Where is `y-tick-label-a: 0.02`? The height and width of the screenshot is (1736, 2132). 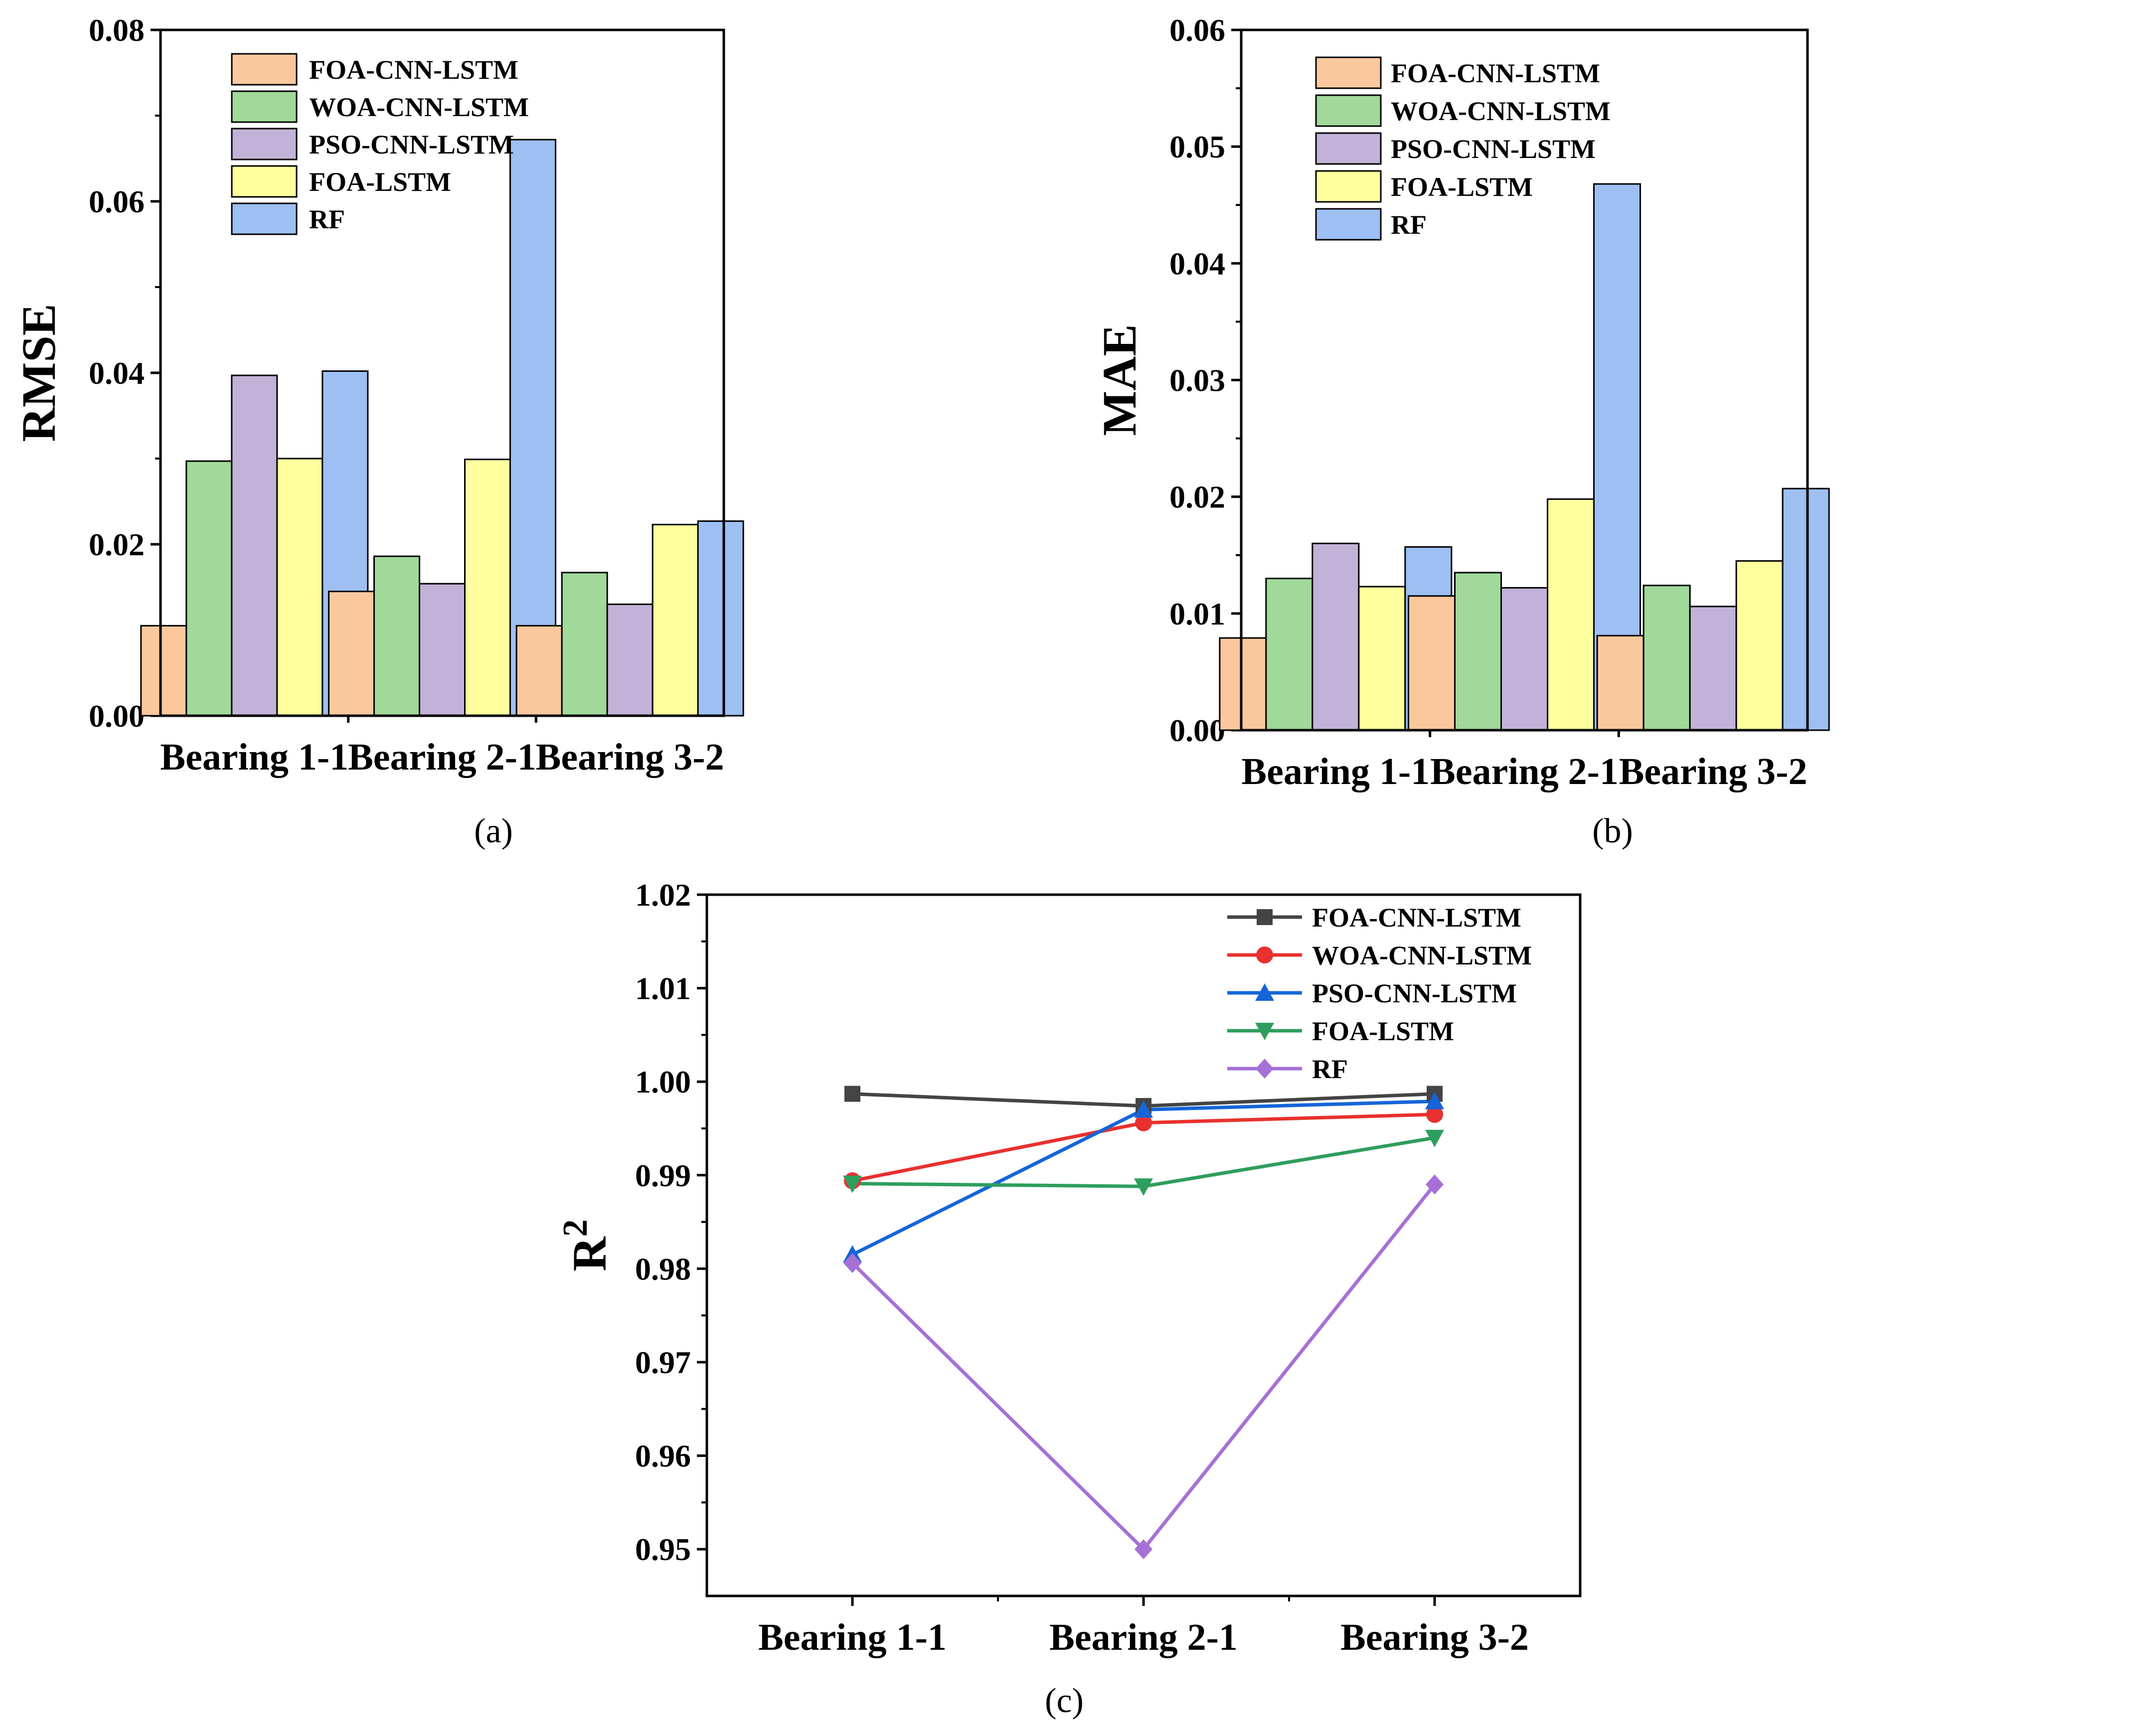
y-tick-label-a: 0.02 is located at coordinates (117, 544).